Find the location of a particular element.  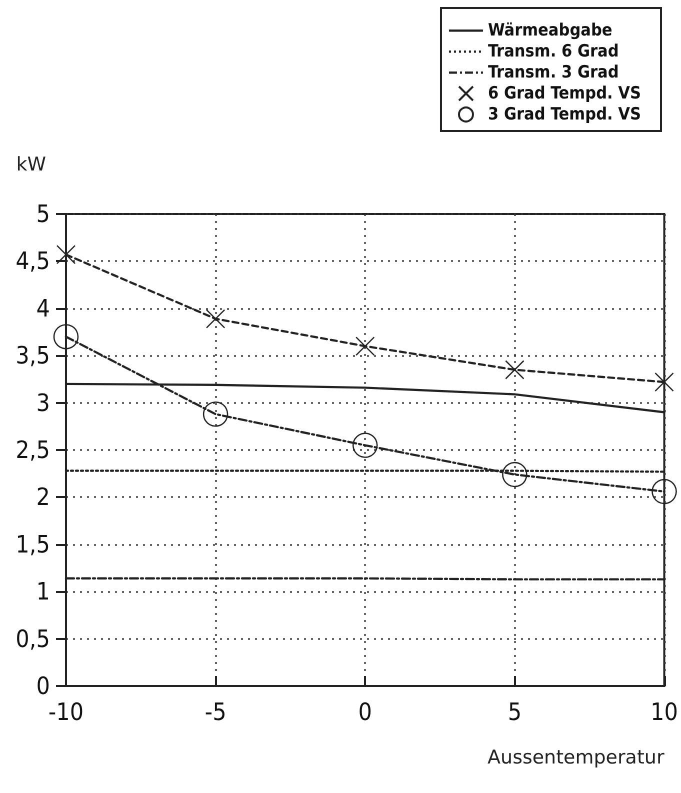

x-axis-title: Aussentemperatur is located at coordinates (576, 757).